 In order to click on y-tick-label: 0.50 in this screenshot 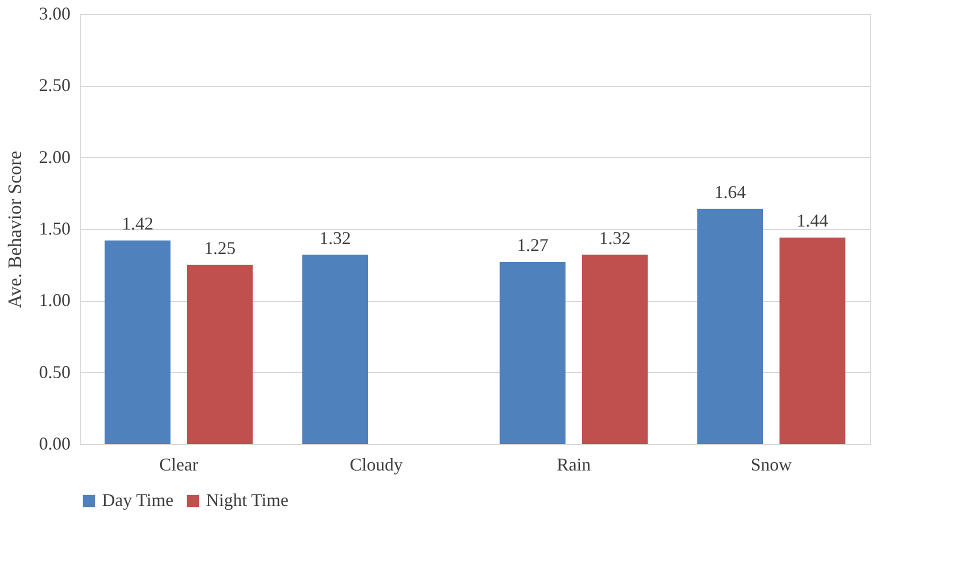, I will do `click(54, 372)`.